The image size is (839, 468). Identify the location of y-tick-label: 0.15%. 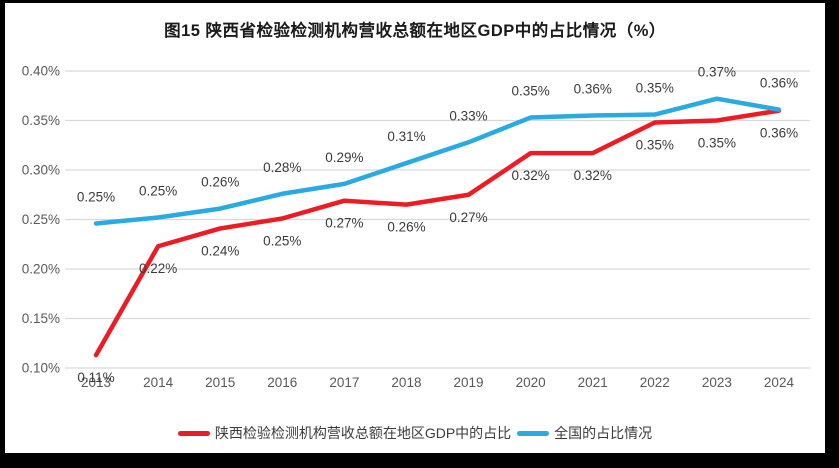
(41, 318).